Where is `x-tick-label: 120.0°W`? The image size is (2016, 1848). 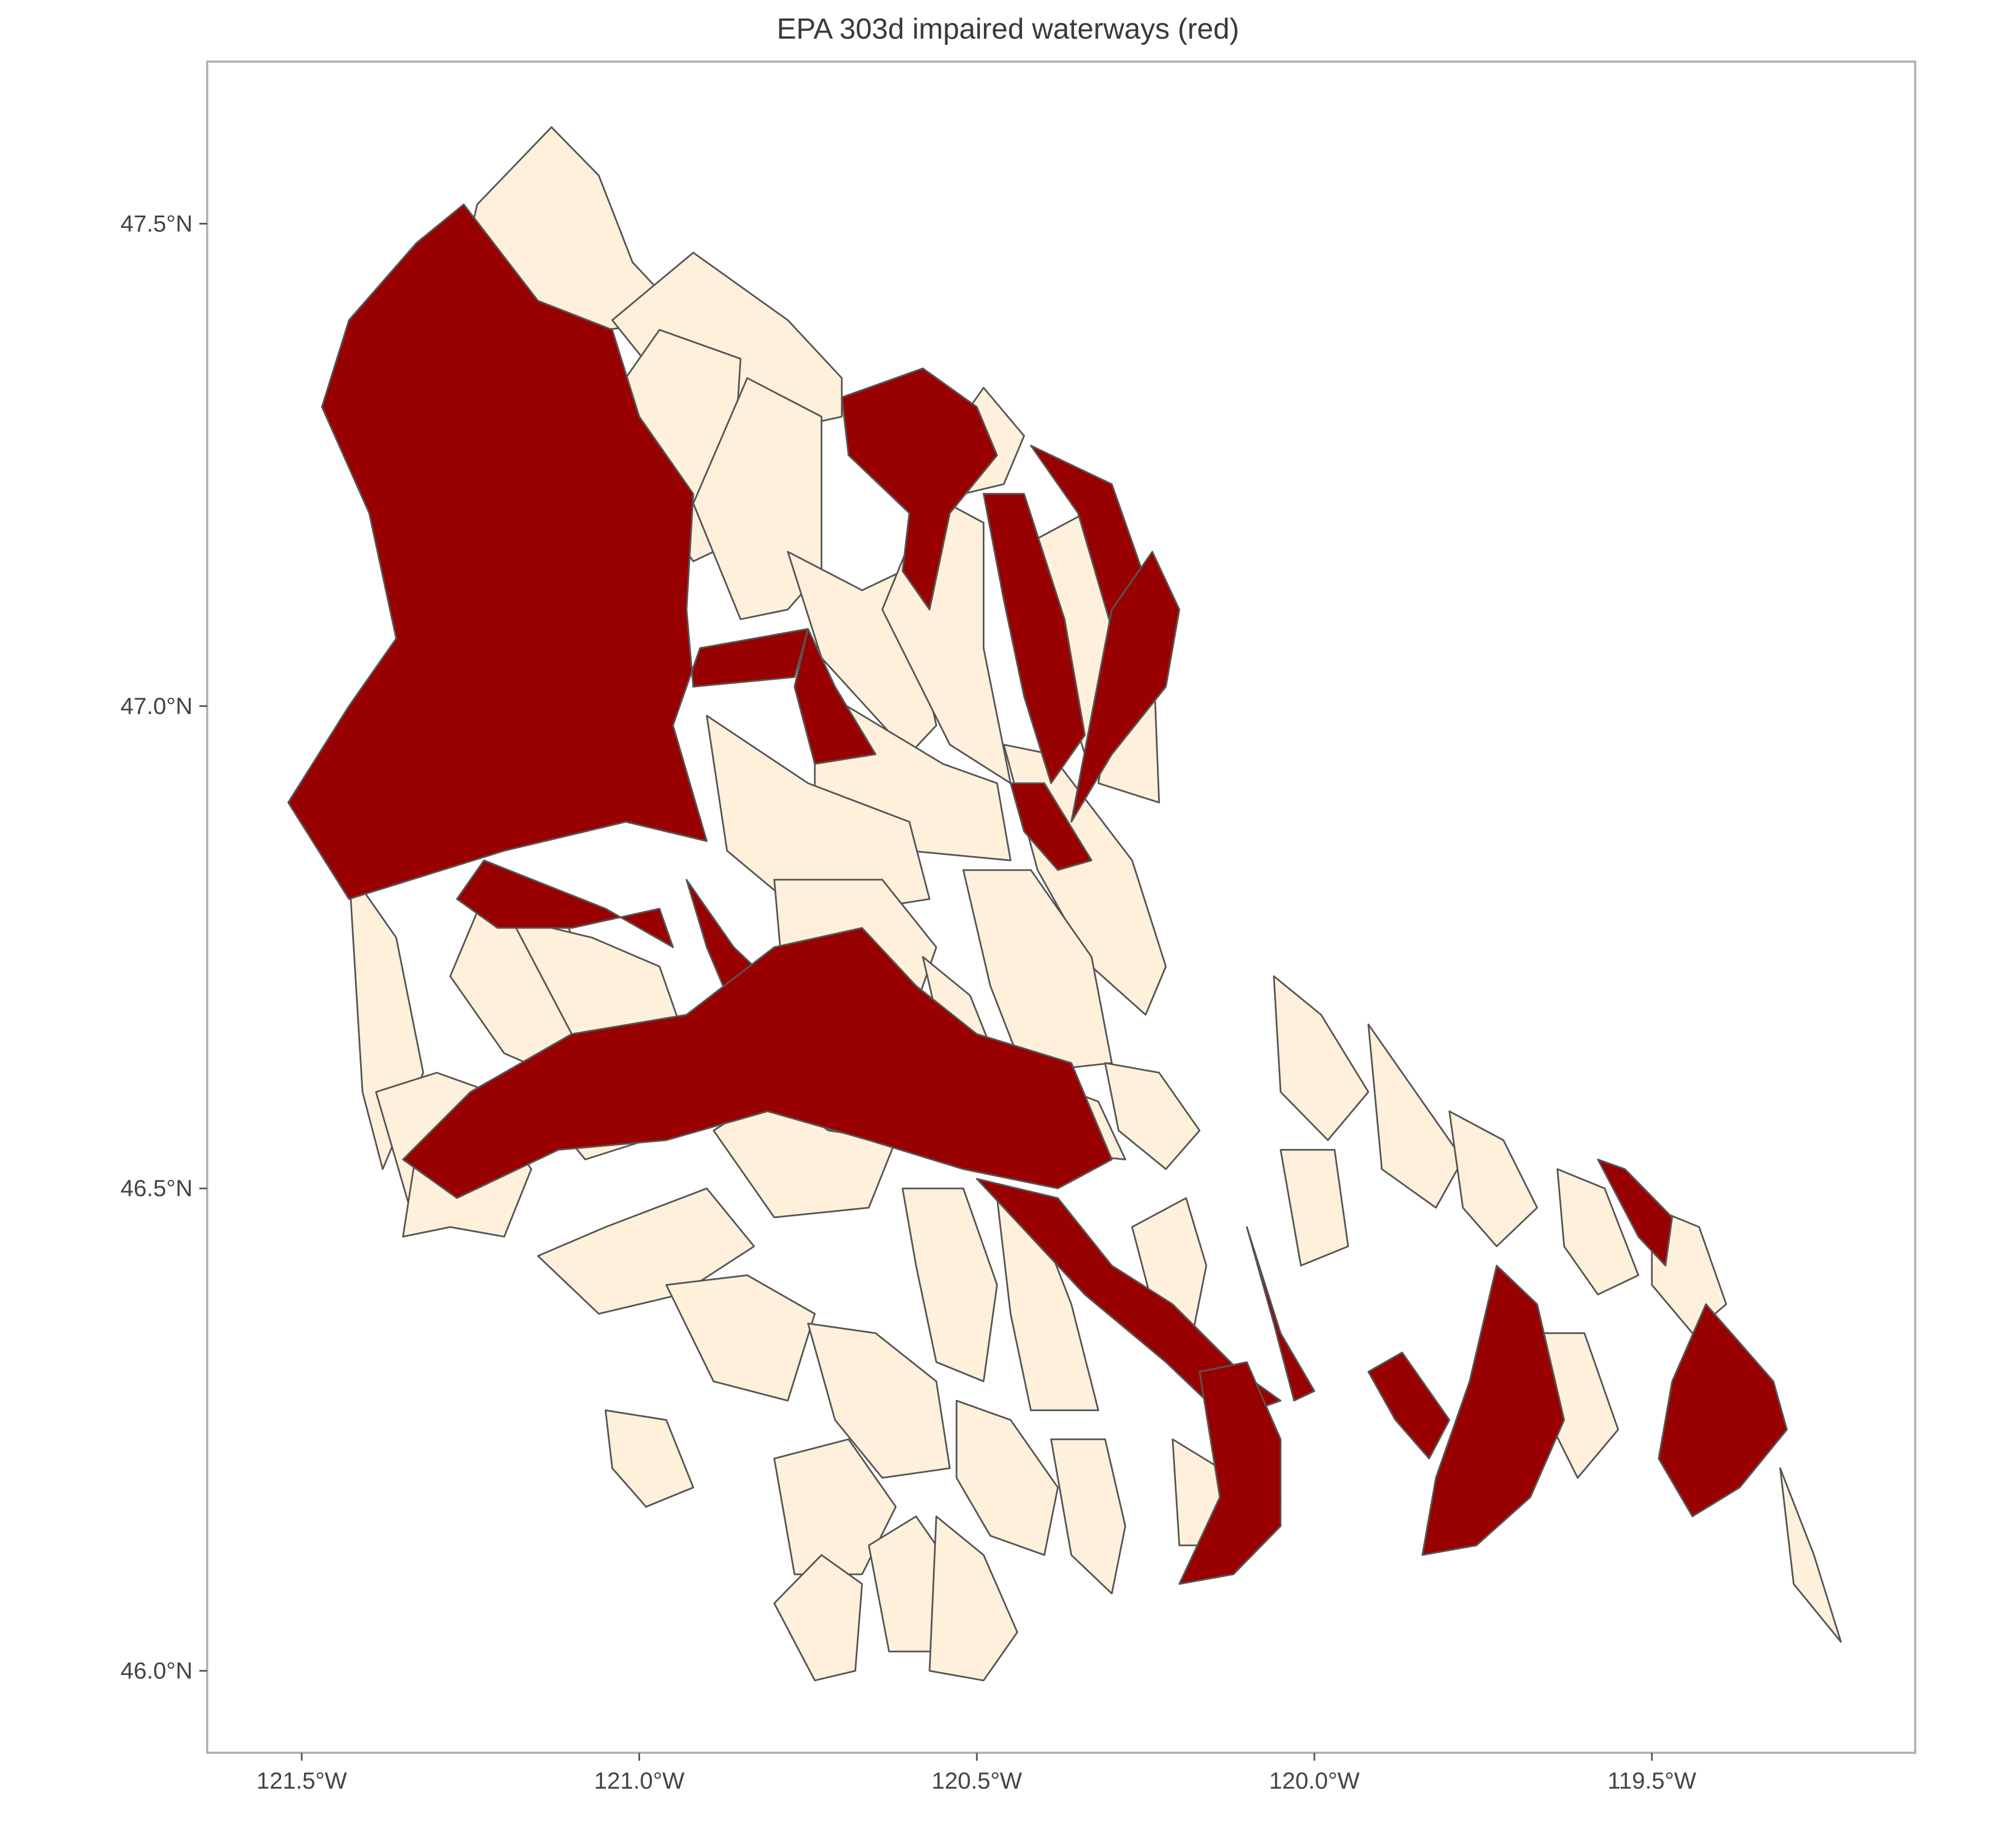 x-tick-label: 120.0°W is located at coordinates (1315, 1781).